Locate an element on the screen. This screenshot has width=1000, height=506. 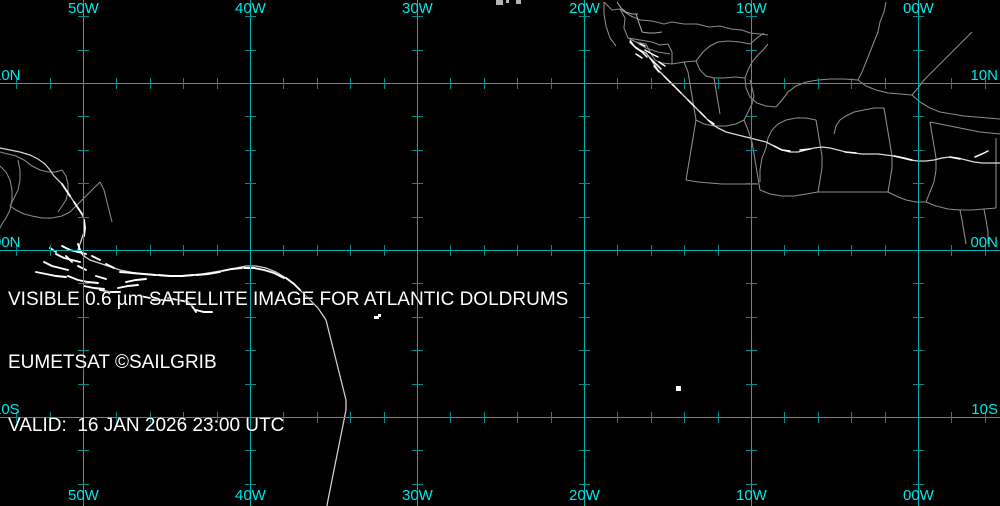
lat-label-right-10n: 10N is located at coordinates (984, 75).